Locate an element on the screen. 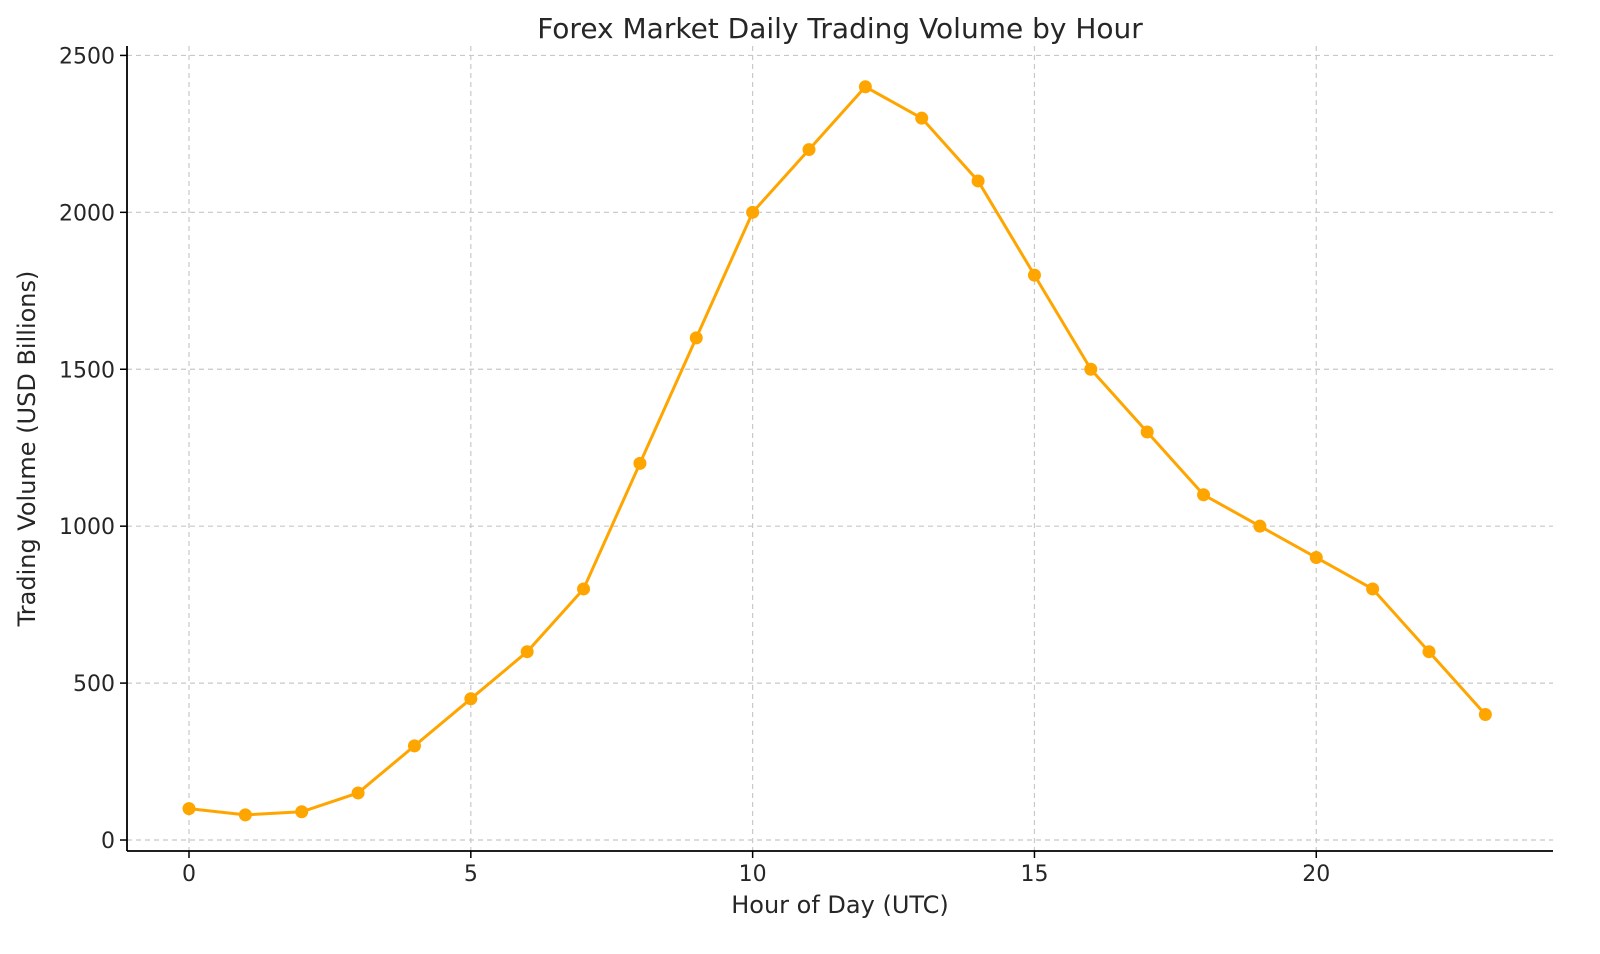  x-tick-label: 10 is located at coordinates (753, 874).